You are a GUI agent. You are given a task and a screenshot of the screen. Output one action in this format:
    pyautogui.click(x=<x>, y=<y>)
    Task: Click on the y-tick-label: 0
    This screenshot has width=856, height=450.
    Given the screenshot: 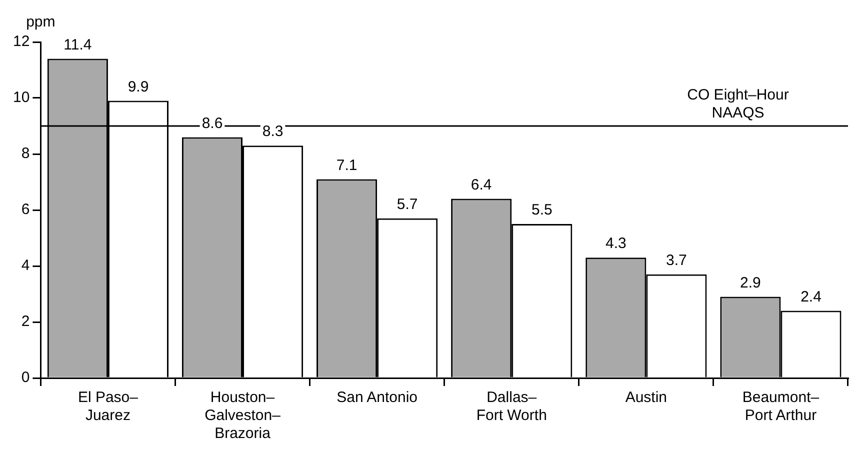 What is the action you would take?
    pyautogui.click(x=25, y=377)
    